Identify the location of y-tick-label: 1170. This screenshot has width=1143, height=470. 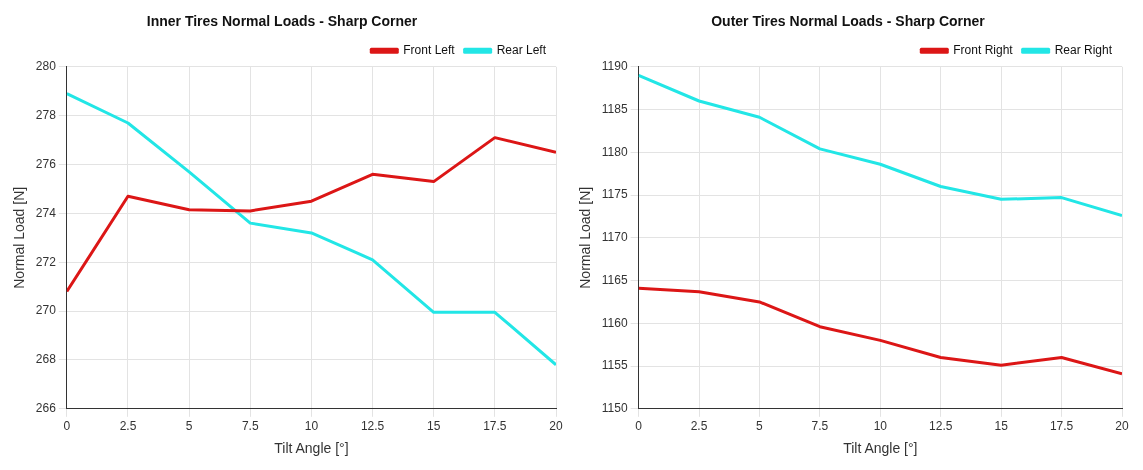
(614, 237).